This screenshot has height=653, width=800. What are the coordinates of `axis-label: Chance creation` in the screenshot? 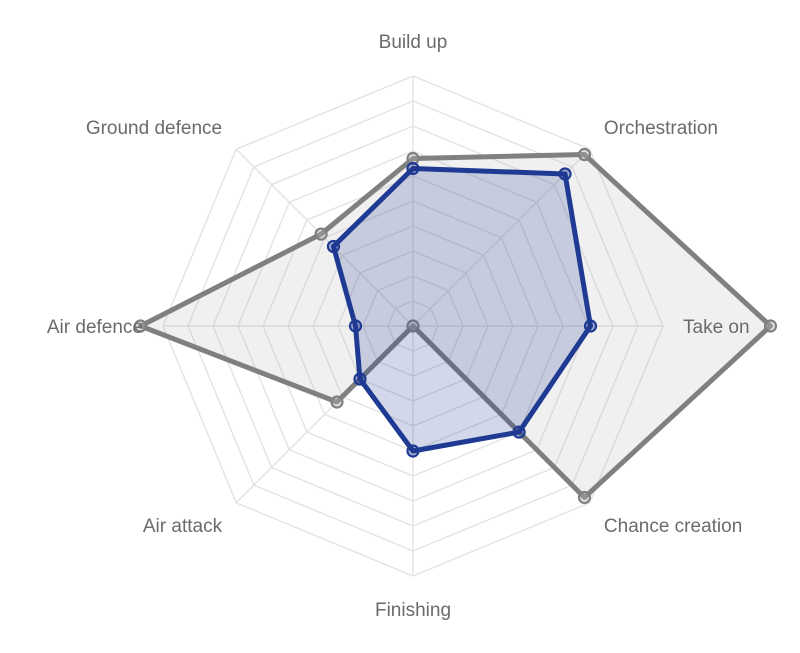 It's located at (673, 526).